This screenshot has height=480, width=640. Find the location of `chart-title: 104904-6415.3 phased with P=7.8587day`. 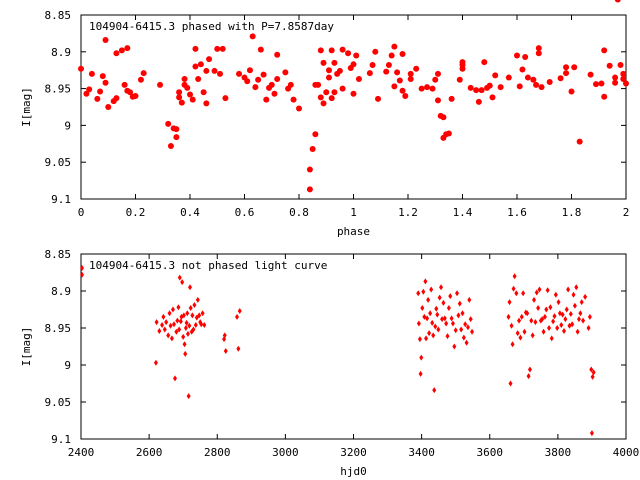

chart-title: 104904-6415.3 phased with P=7.8587day is located at coordinates (211, 26).